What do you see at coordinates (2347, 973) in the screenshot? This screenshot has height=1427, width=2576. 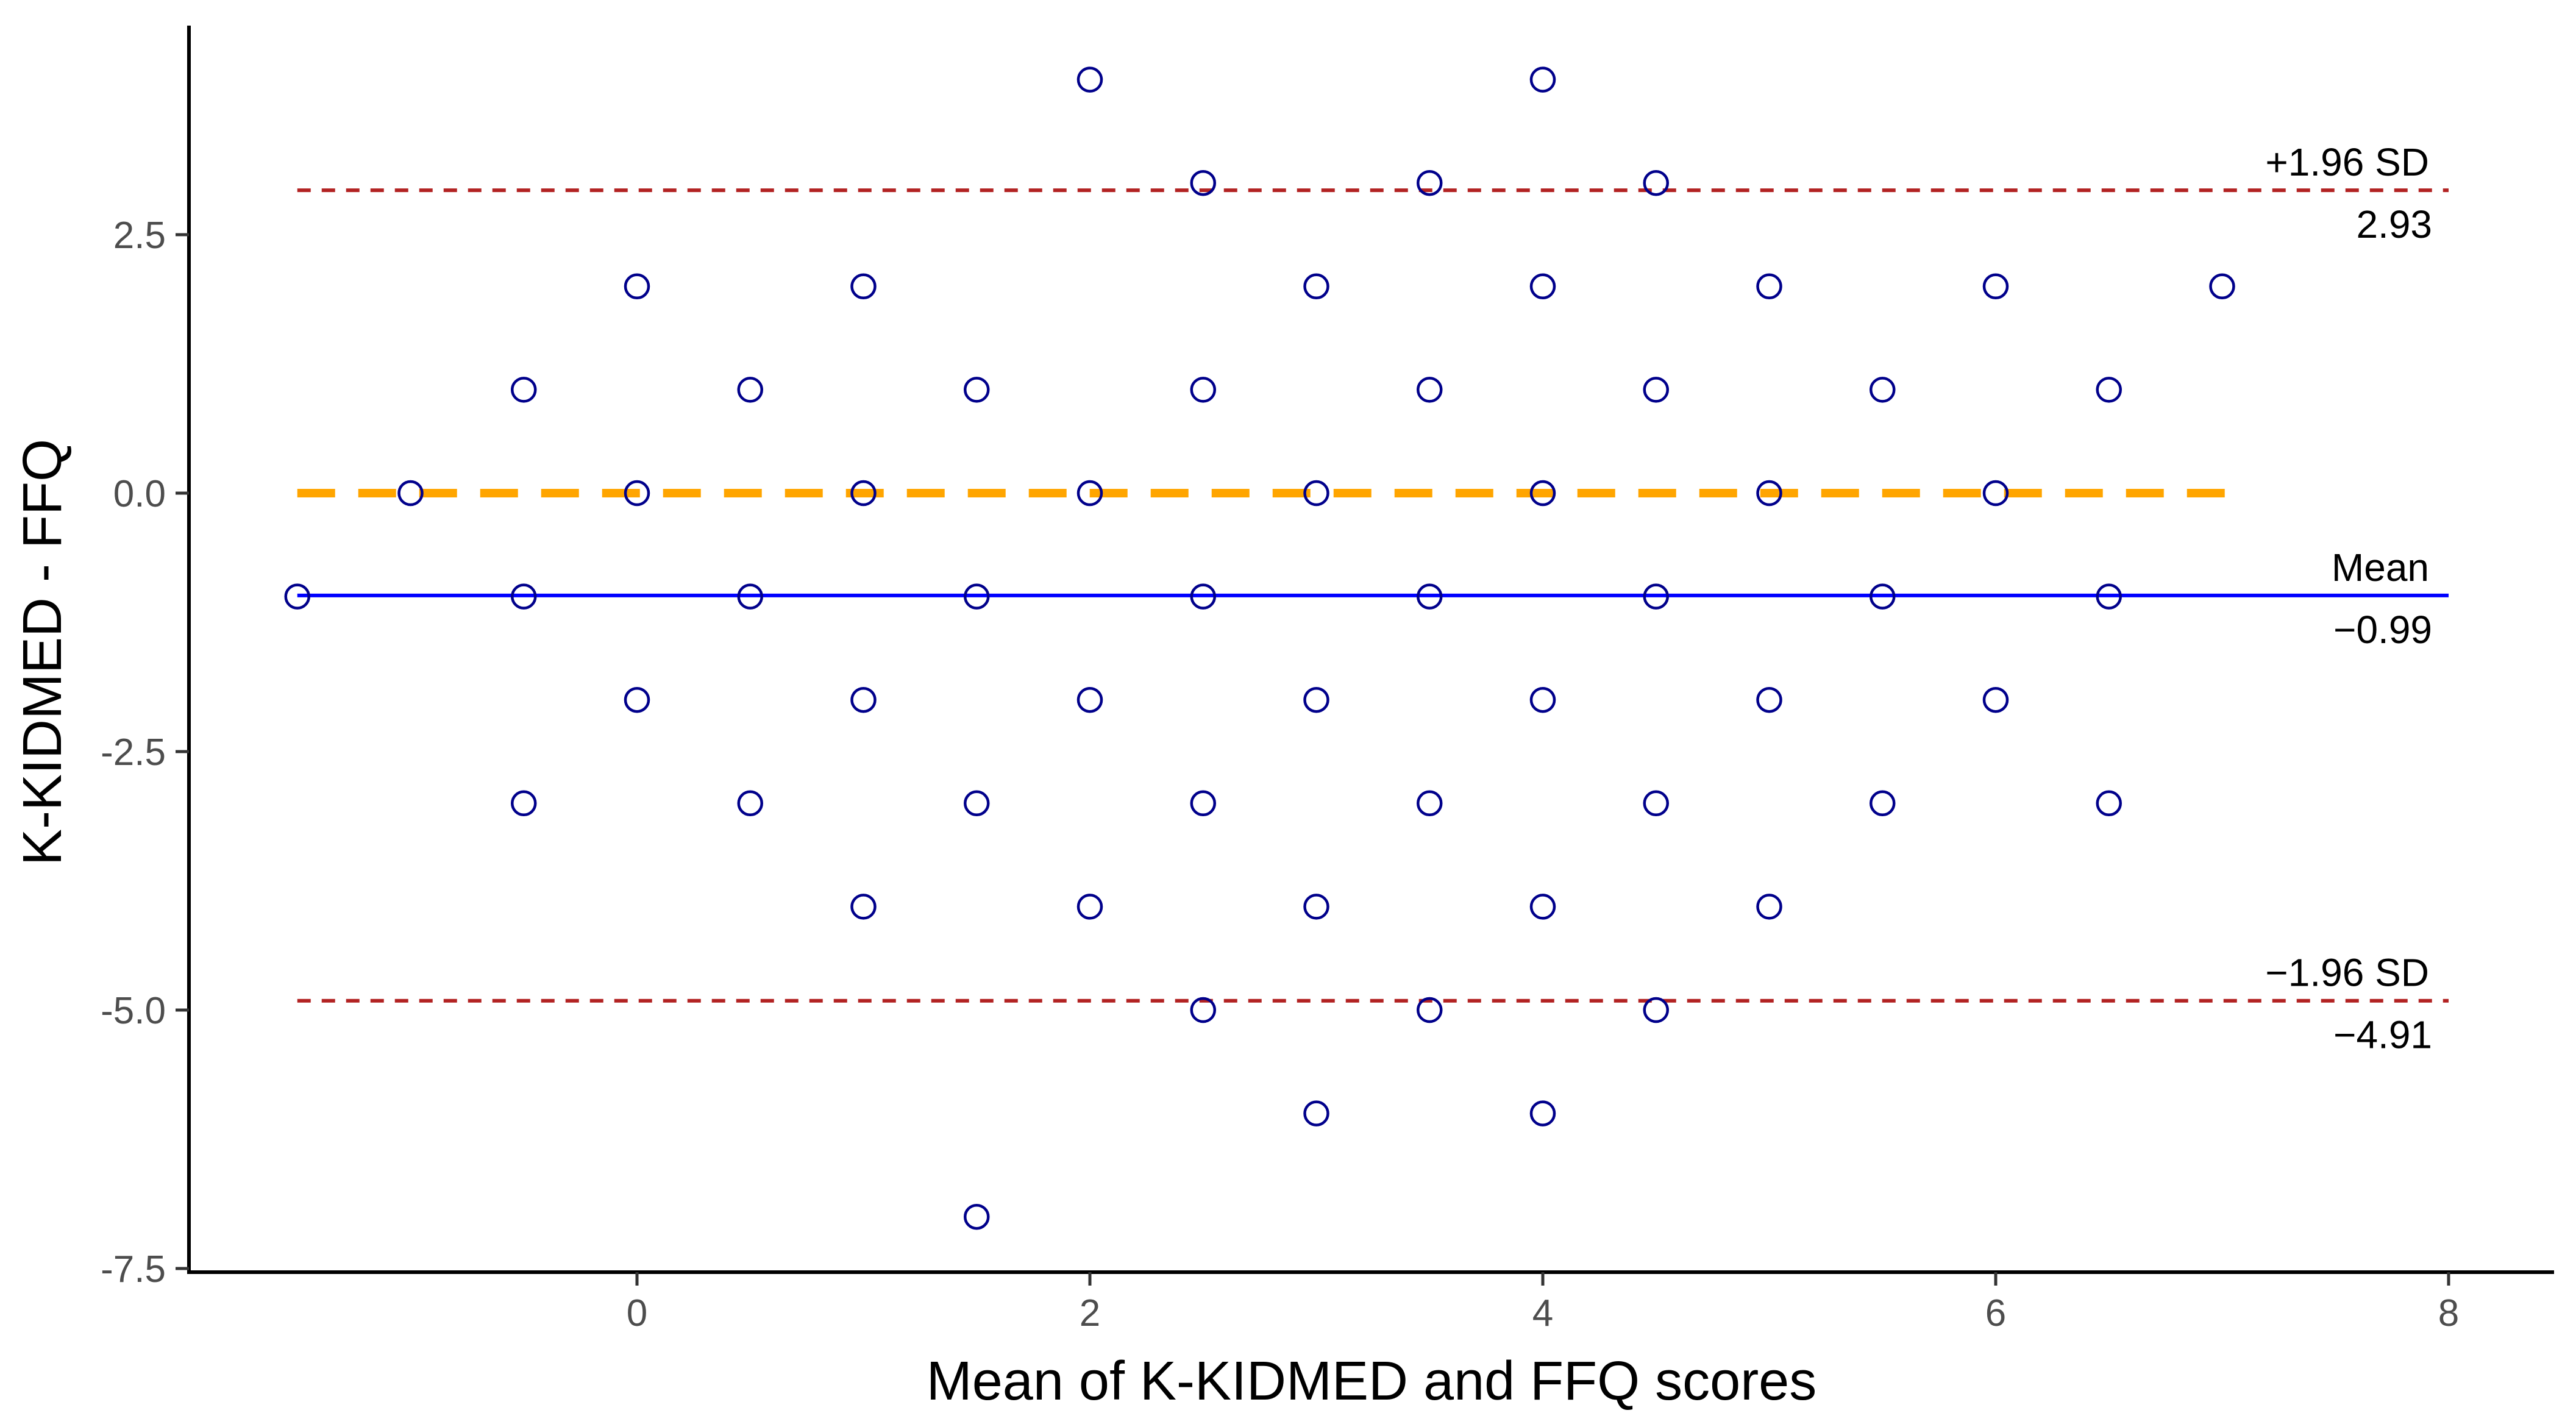 I see `lower-loa-label: −1.96 SD` at bounding box center [2347, 973].